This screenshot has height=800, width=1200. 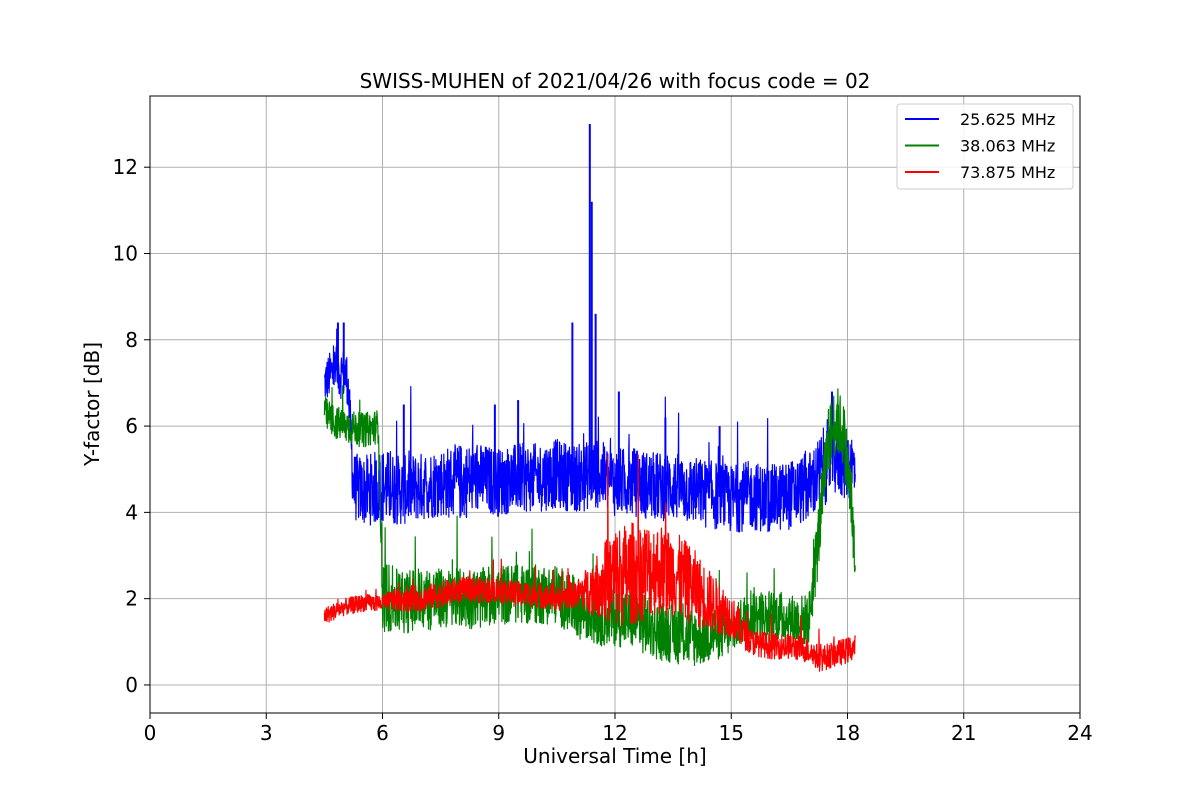 I want to click on y-tick-label: 8, so click(x=131, y=340).